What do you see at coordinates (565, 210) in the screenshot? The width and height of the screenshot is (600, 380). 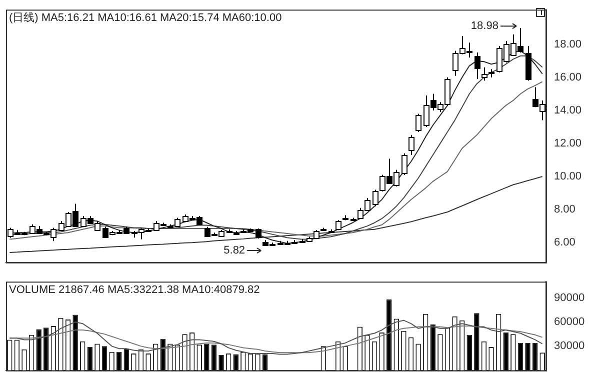 I see `y-tick-label: 8.00` at bounding box center [565, 210].